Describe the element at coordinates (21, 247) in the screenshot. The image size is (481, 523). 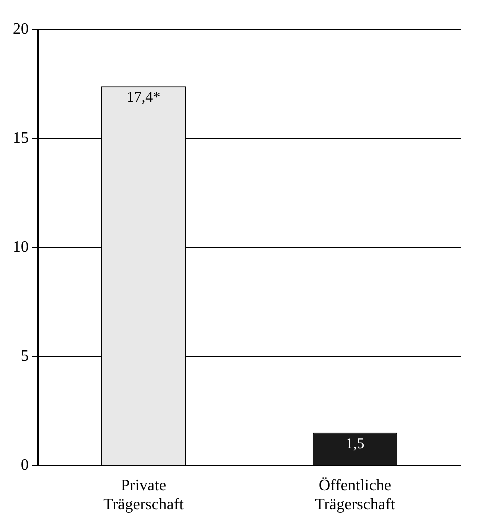
I see `y-tick-label: 10` at that location.